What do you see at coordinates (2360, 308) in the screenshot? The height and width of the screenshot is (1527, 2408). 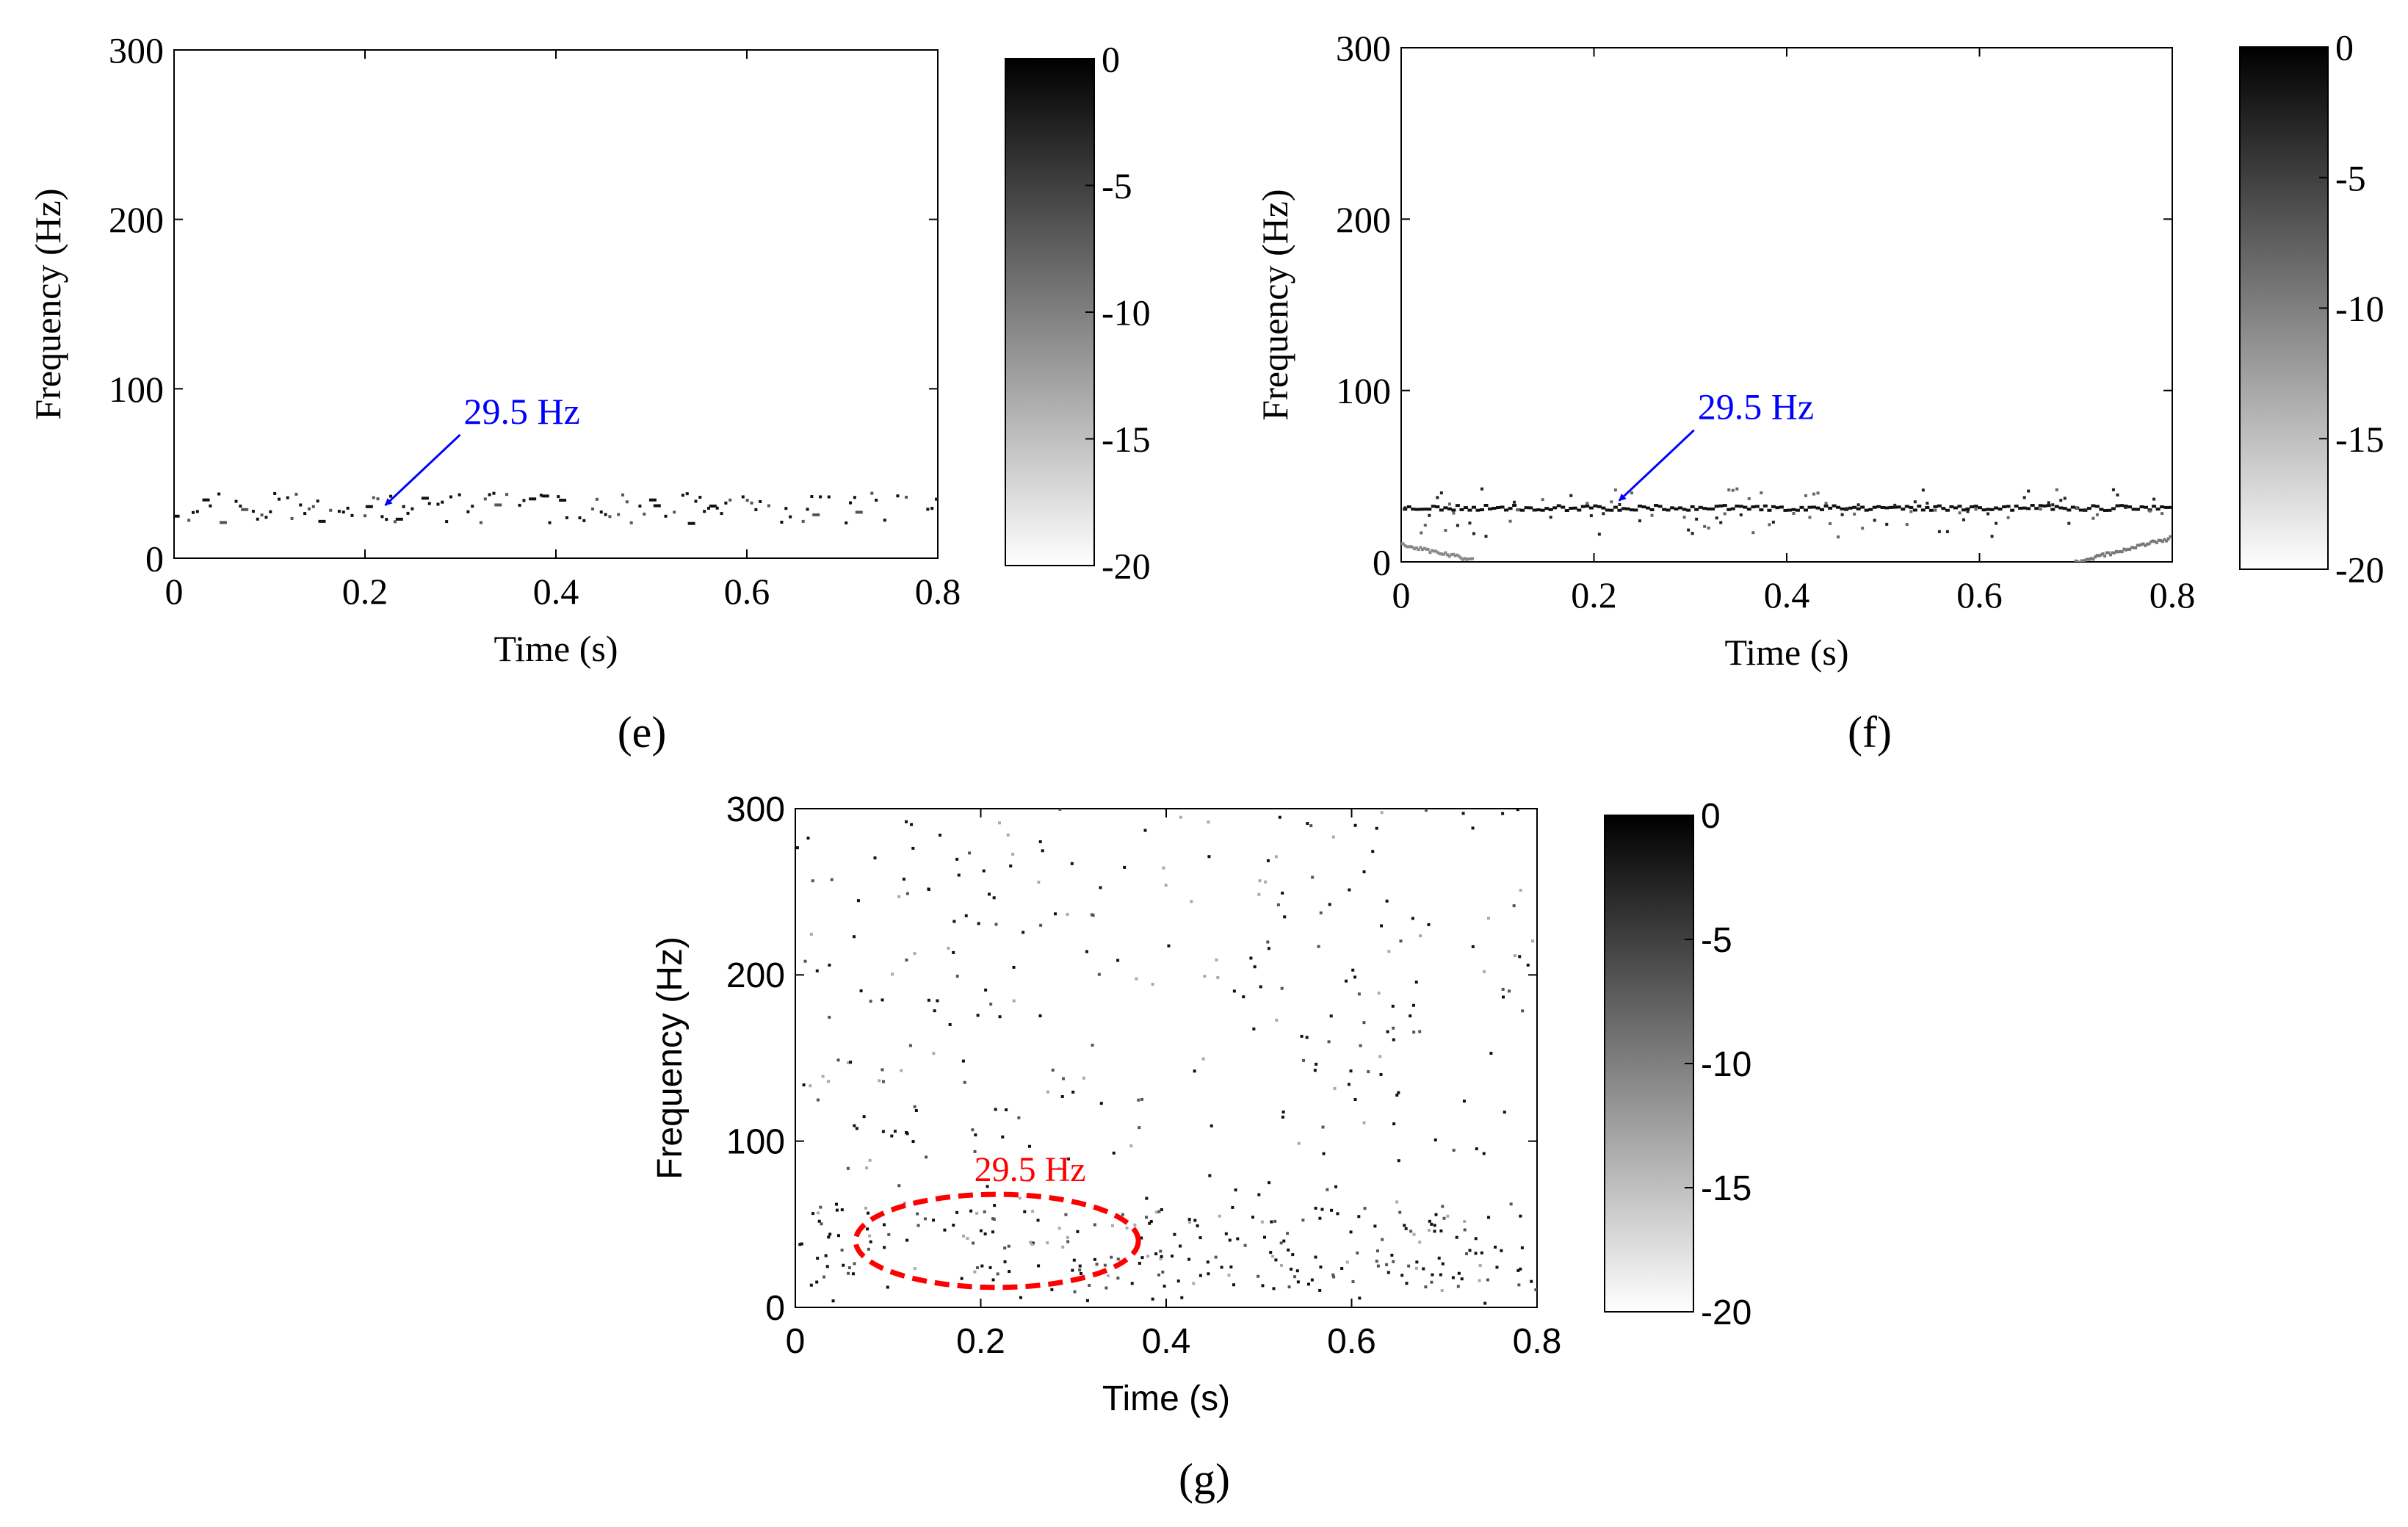 I see `colorbar-tick-label: -10` at bounding box center [2360, 308].